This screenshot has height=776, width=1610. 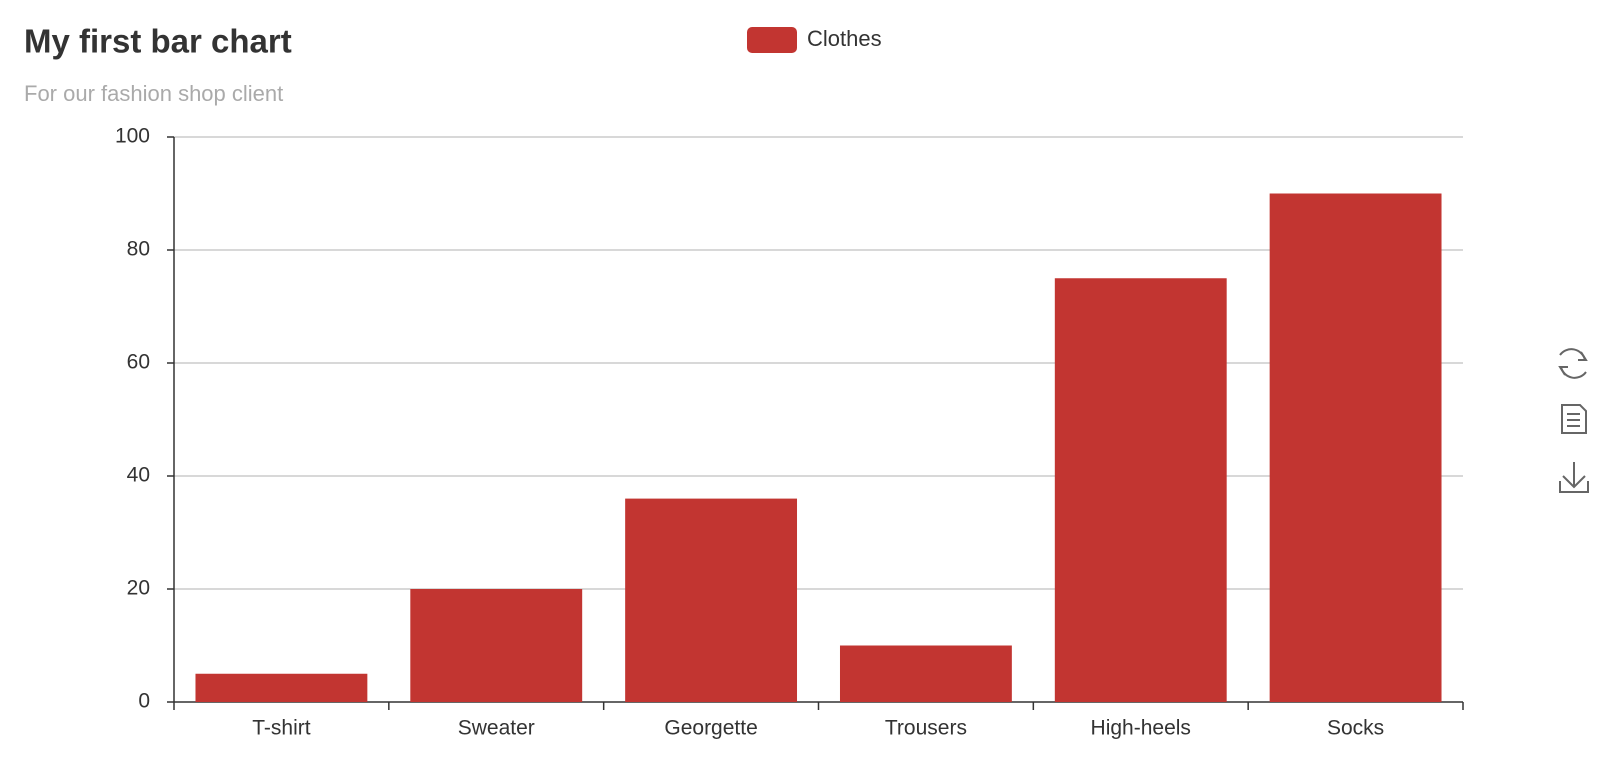 I want to click on y-tick-label: 0, so click(x=144, y=701).